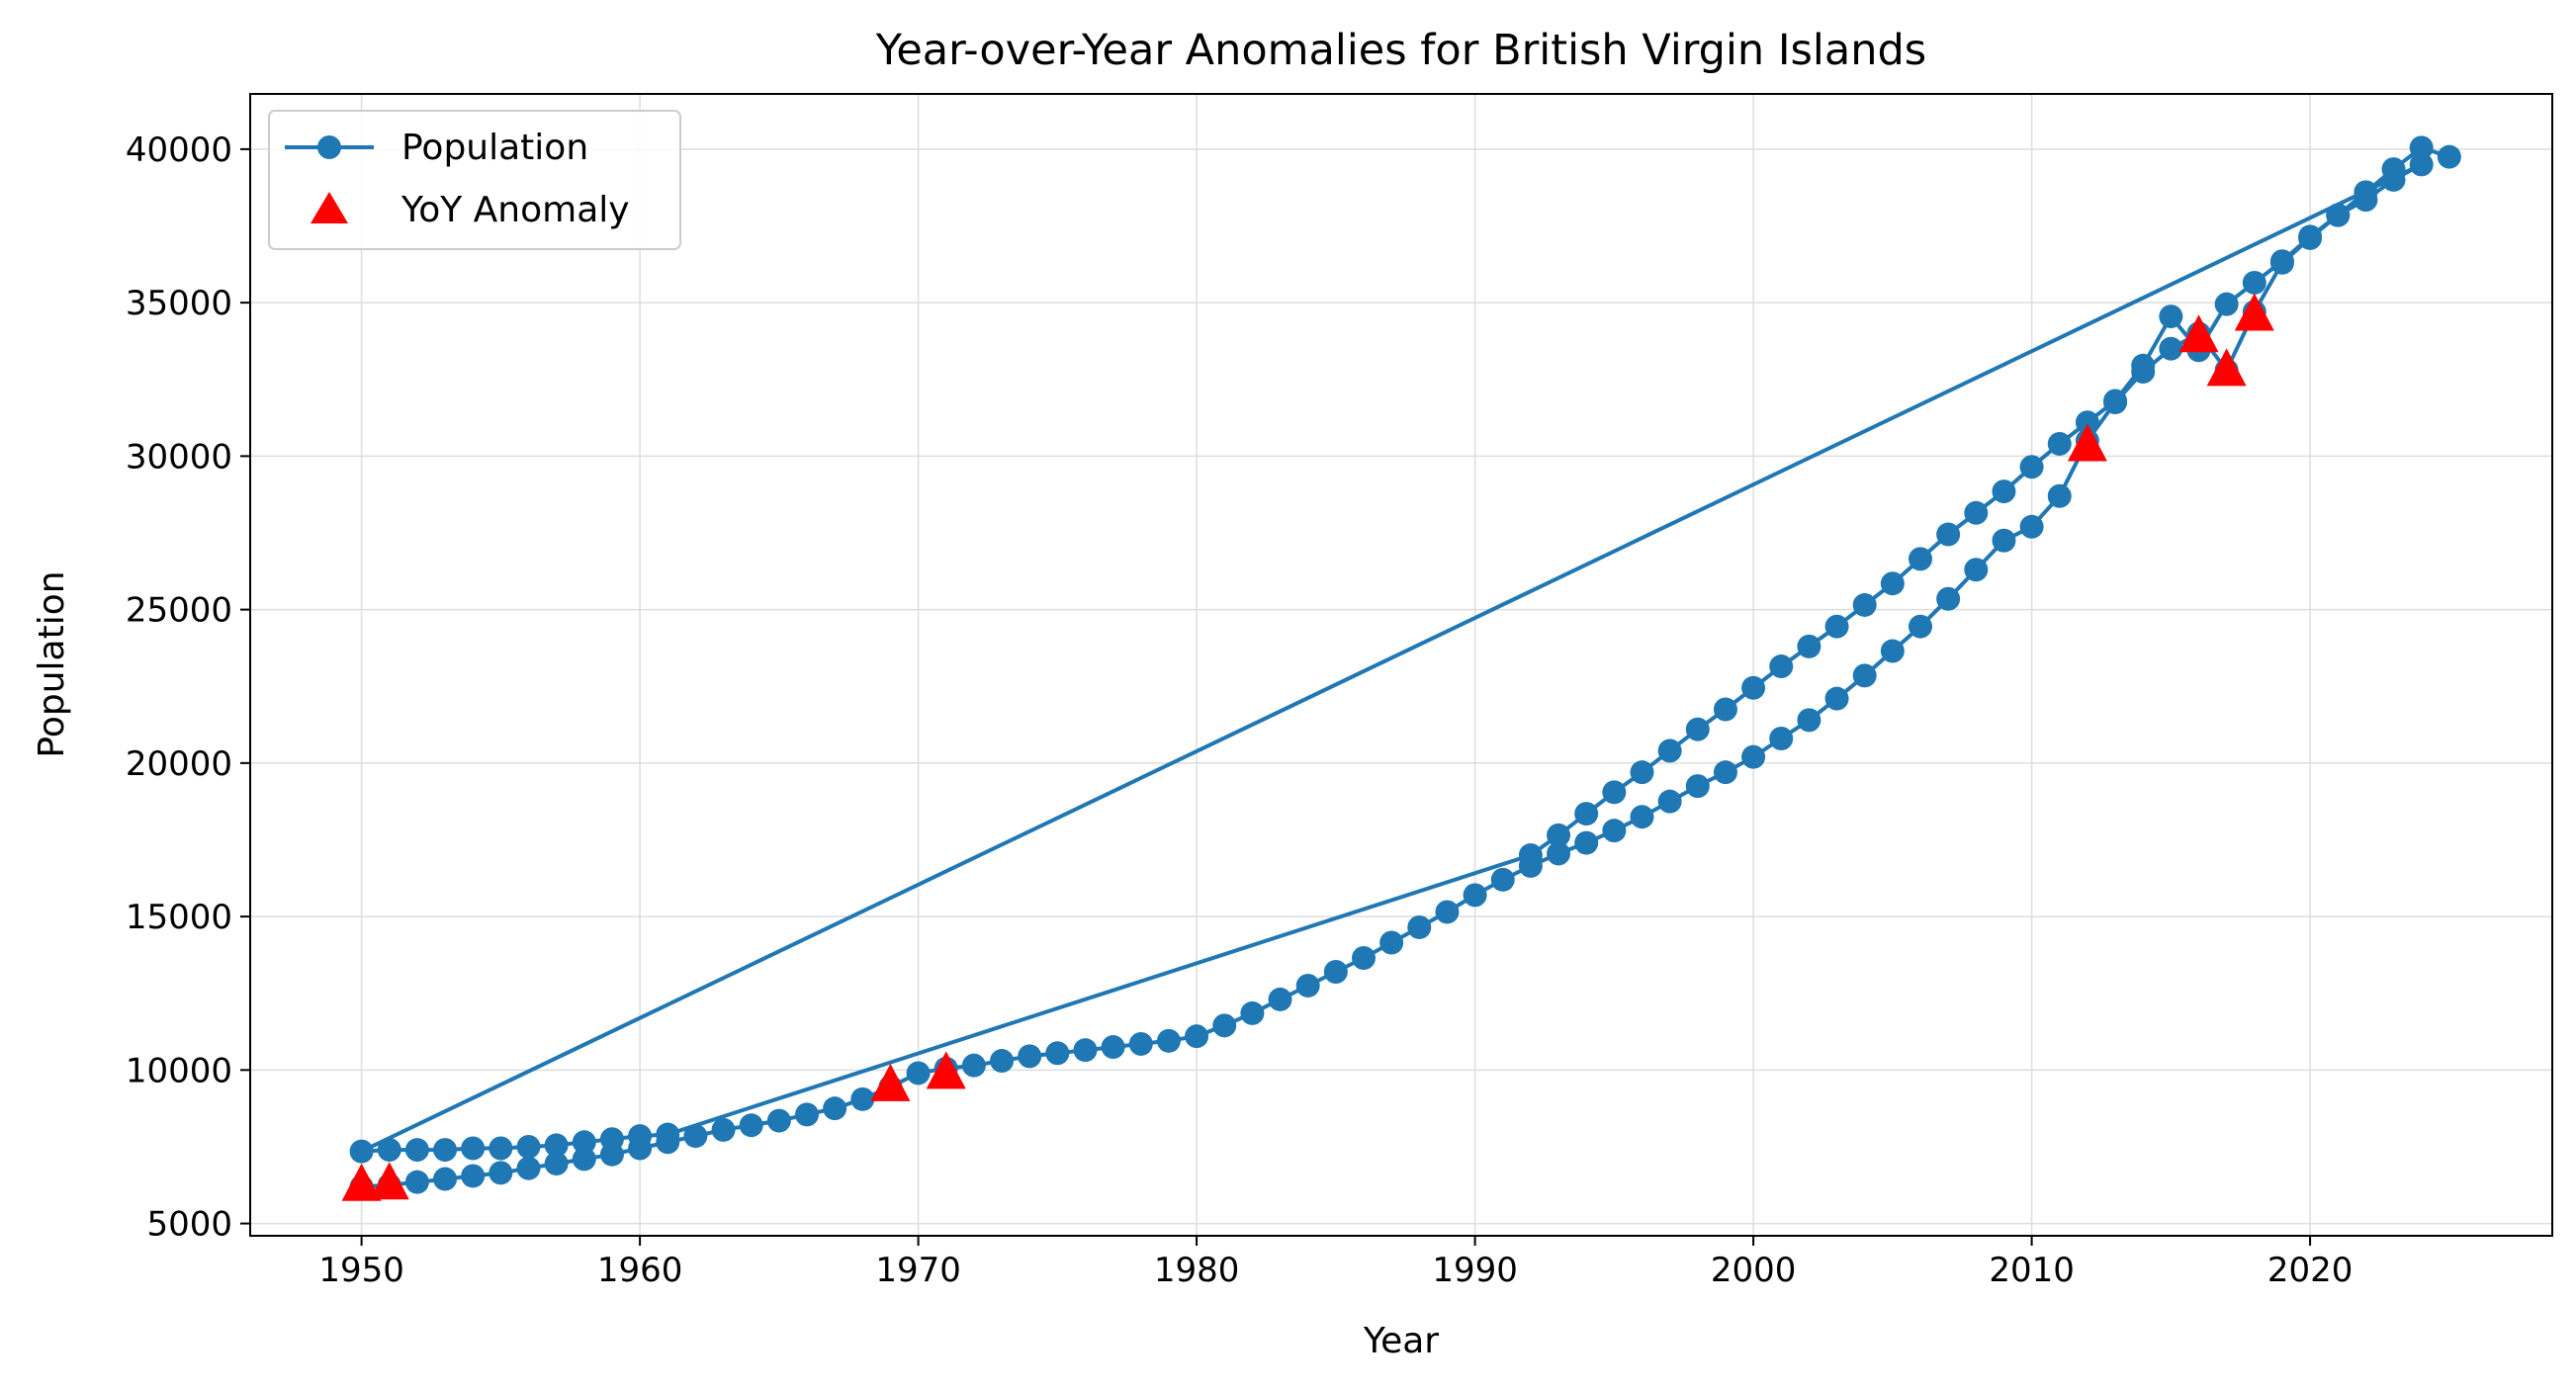 Image resolution: width=2576 pixels, height=1391 pixels. What do you see at coordinates (179, 303) in the screenshot?
I see `y-tick-label: 35000` at bounding box center [179, 303].